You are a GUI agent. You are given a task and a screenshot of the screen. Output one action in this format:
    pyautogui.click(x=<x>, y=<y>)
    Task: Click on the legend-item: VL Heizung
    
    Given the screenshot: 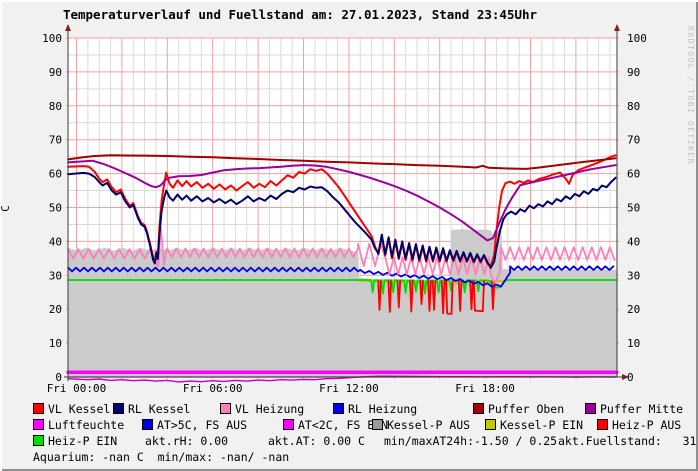 What is the action you would take?
    pyautogui.click(x=262, y=409)
    